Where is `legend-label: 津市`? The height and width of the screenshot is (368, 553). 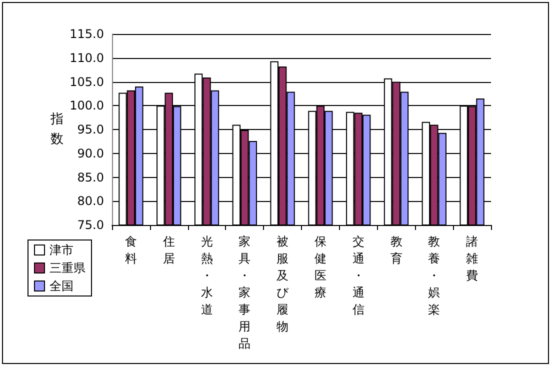 legend-label: 津市 is located at coordinates (62, 250).